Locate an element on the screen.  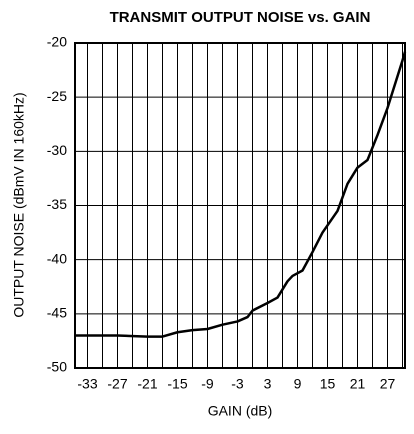
x-tick-label: -27 is located at coordinates (117, 384).